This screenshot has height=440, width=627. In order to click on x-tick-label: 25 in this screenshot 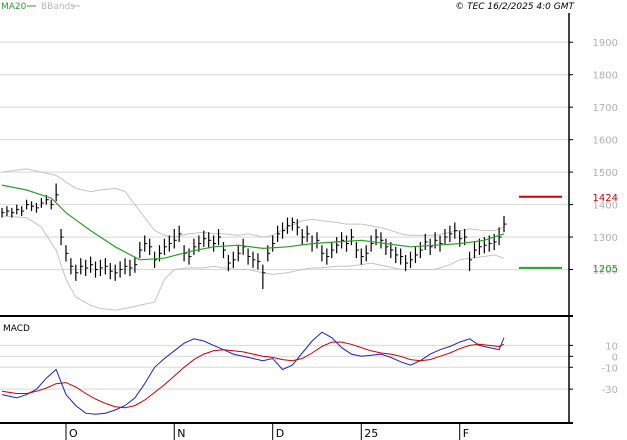, I will do `click(371, 433)`.